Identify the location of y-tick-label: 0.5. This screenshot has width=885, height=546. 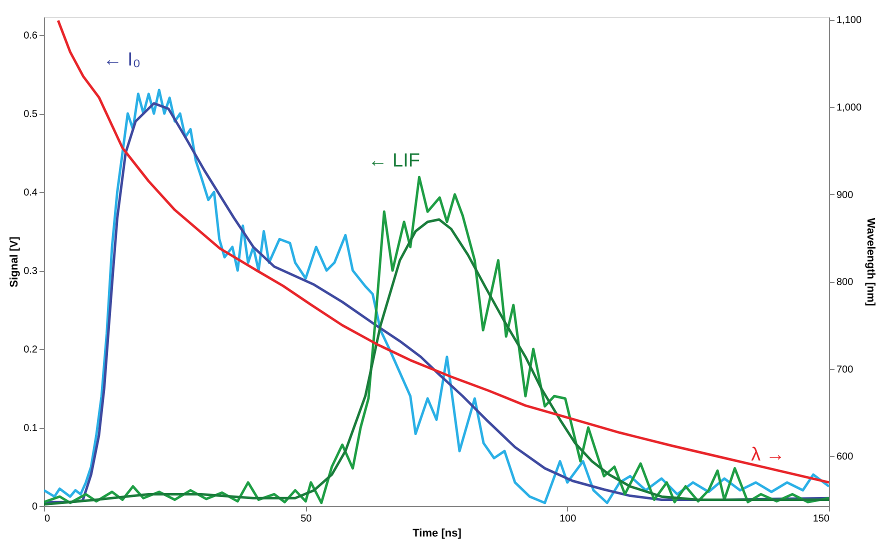
(31, 114).